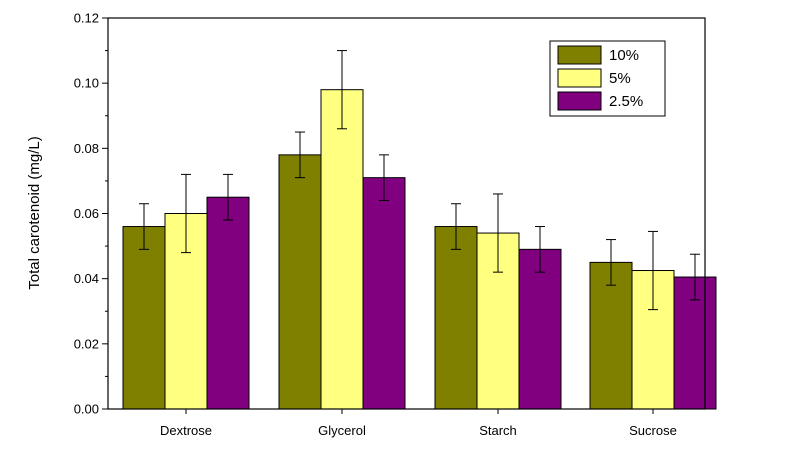 The image size is (800, 455). I want to click on y-tick-label: 0.12, so click(86, 18).